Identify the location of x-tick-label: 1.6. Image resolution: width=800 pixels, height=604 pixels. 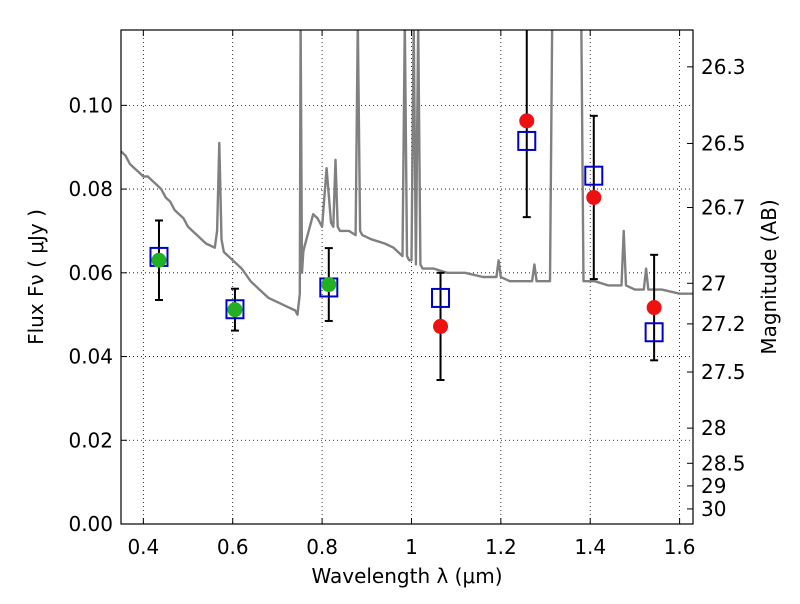
(680, 547).